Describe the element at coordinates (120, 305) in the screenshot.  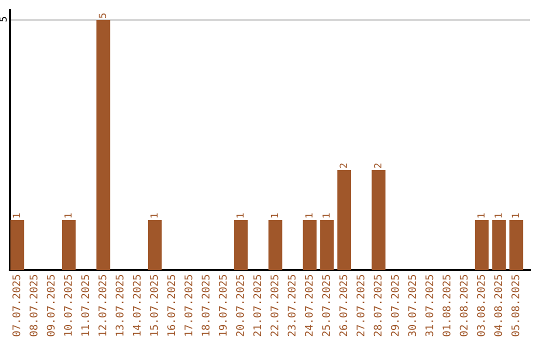
I see `x-tick-label: 13.07.2025` at that location.